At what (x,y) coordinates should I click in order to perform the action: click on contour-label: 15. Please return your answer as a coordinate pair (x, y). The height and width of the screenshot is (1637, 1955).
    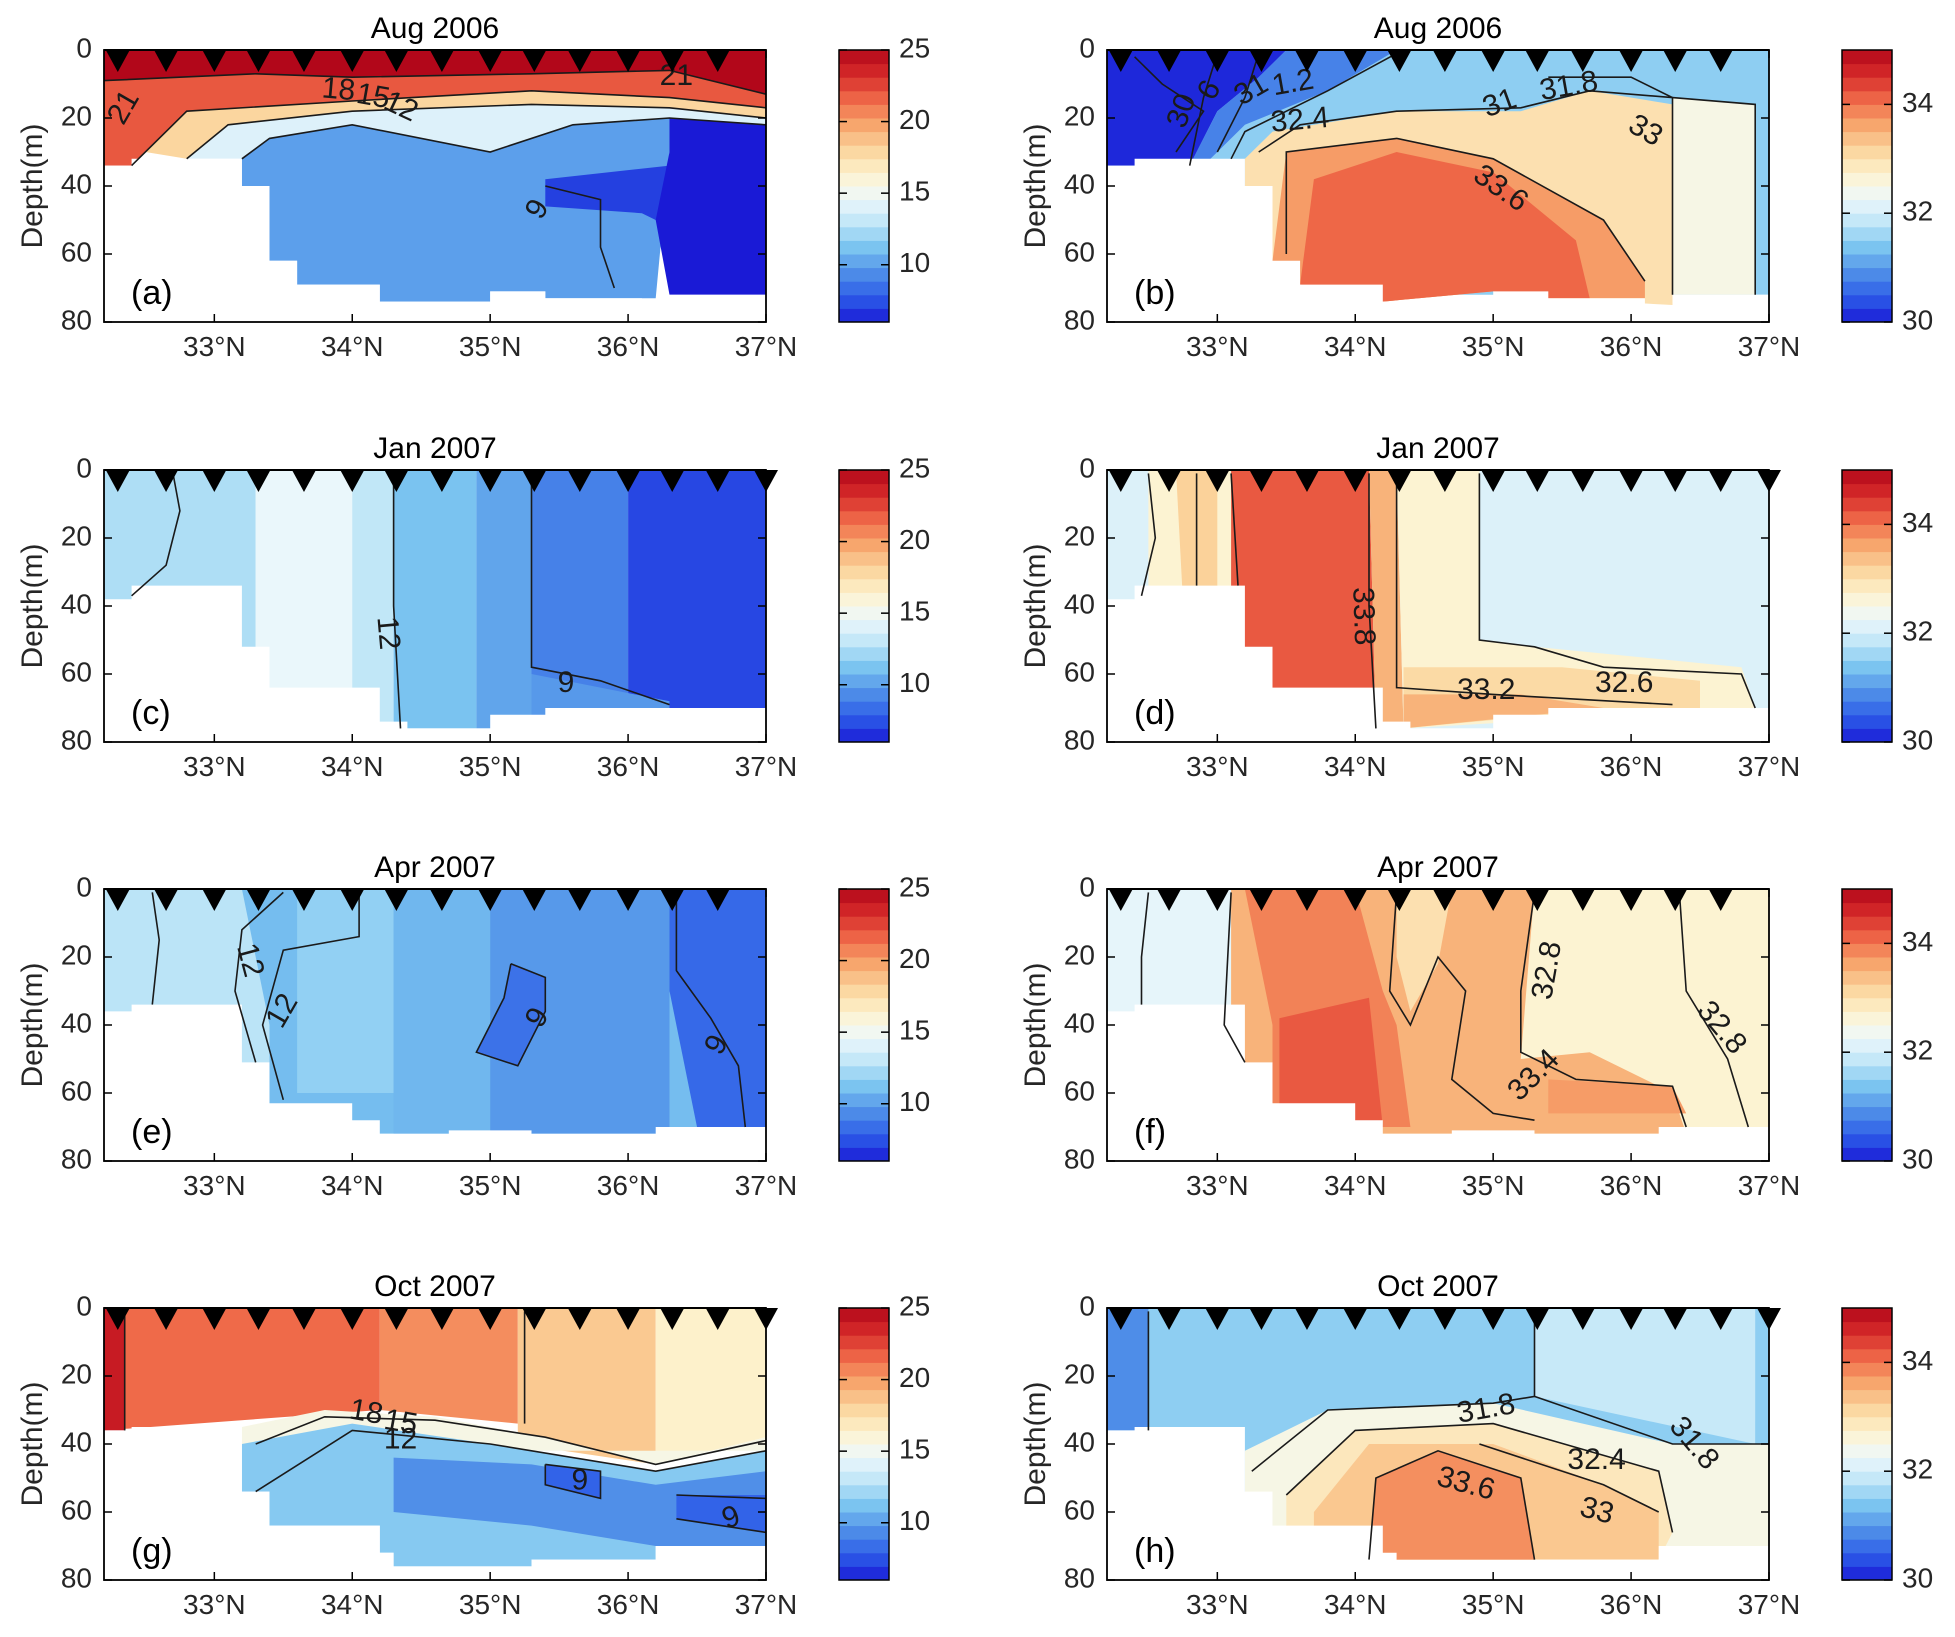
    Looking at the image, I should click on (373, 96).